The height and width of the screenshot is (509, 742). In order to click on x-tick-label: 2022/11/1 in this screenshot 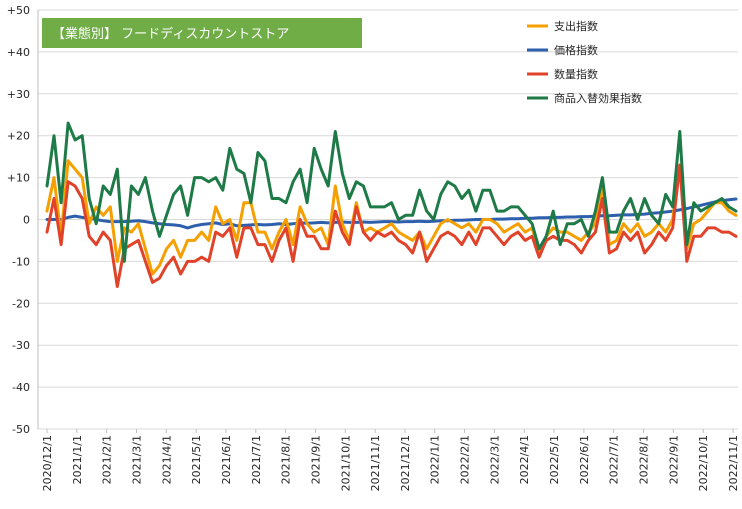, I will do `click(733, 463)`.